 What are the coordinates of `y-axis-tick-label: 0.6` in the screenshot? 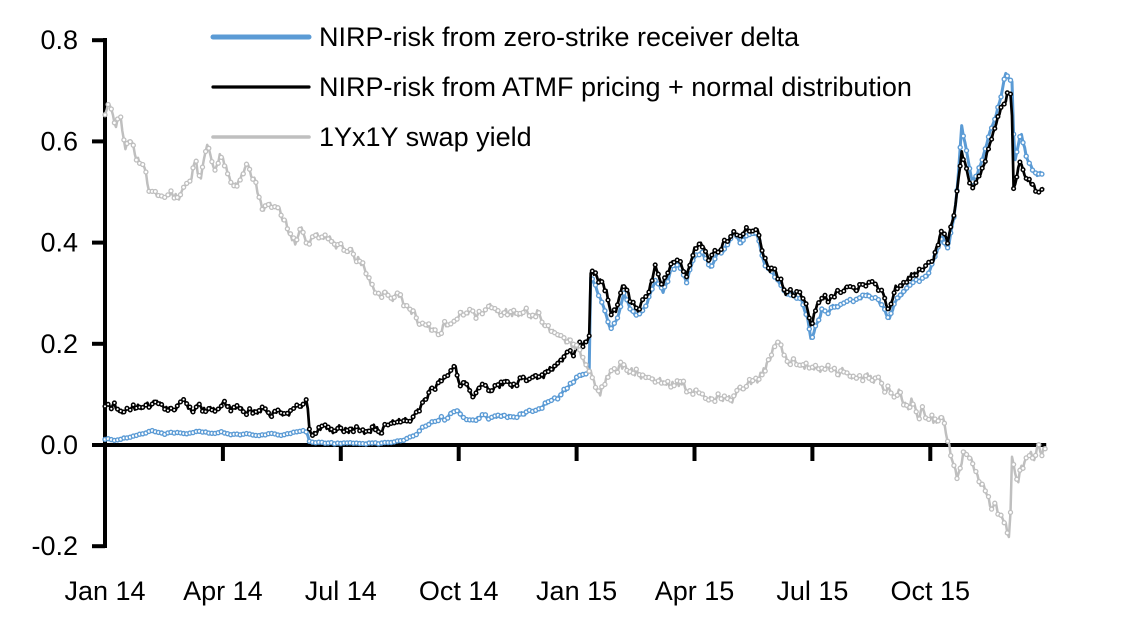 It's located at (59, 141).